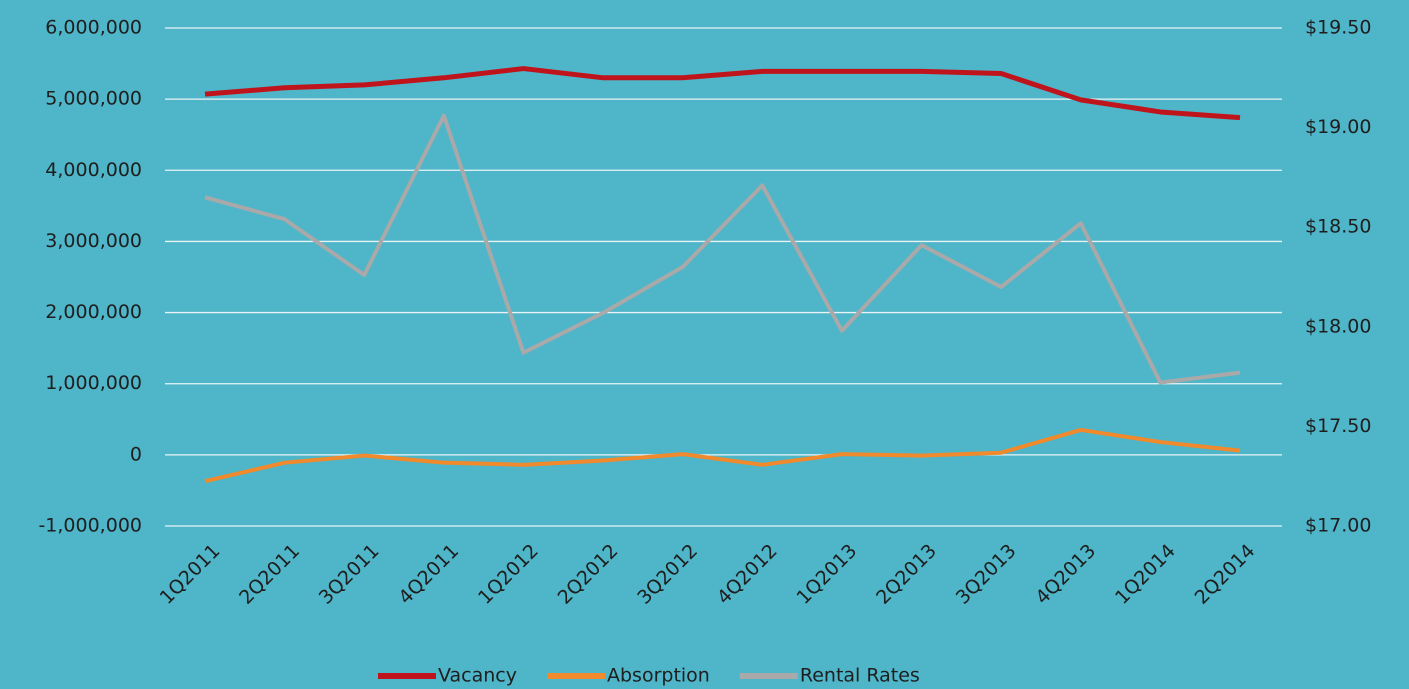 The height and width of the screenshot is (689, 1409). I want to click on x-tick-label: 4Q2013, so click(1065, 574).